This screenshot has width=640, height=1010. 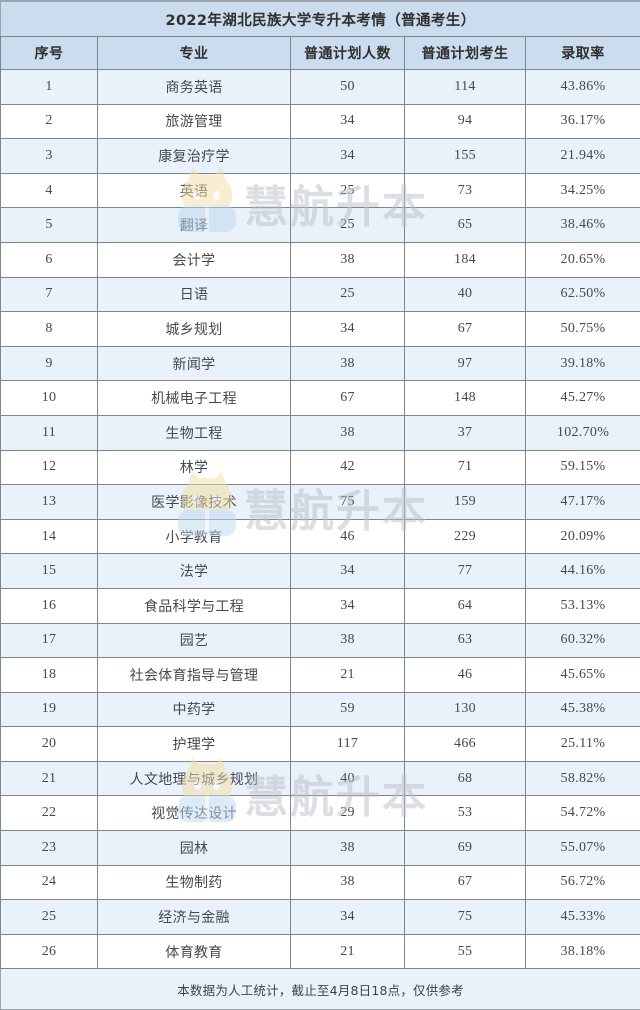 What do you see at coordinates (49, 571) in the screenshot?
I see `cell-index: 15` at bounding box center [49, 571].